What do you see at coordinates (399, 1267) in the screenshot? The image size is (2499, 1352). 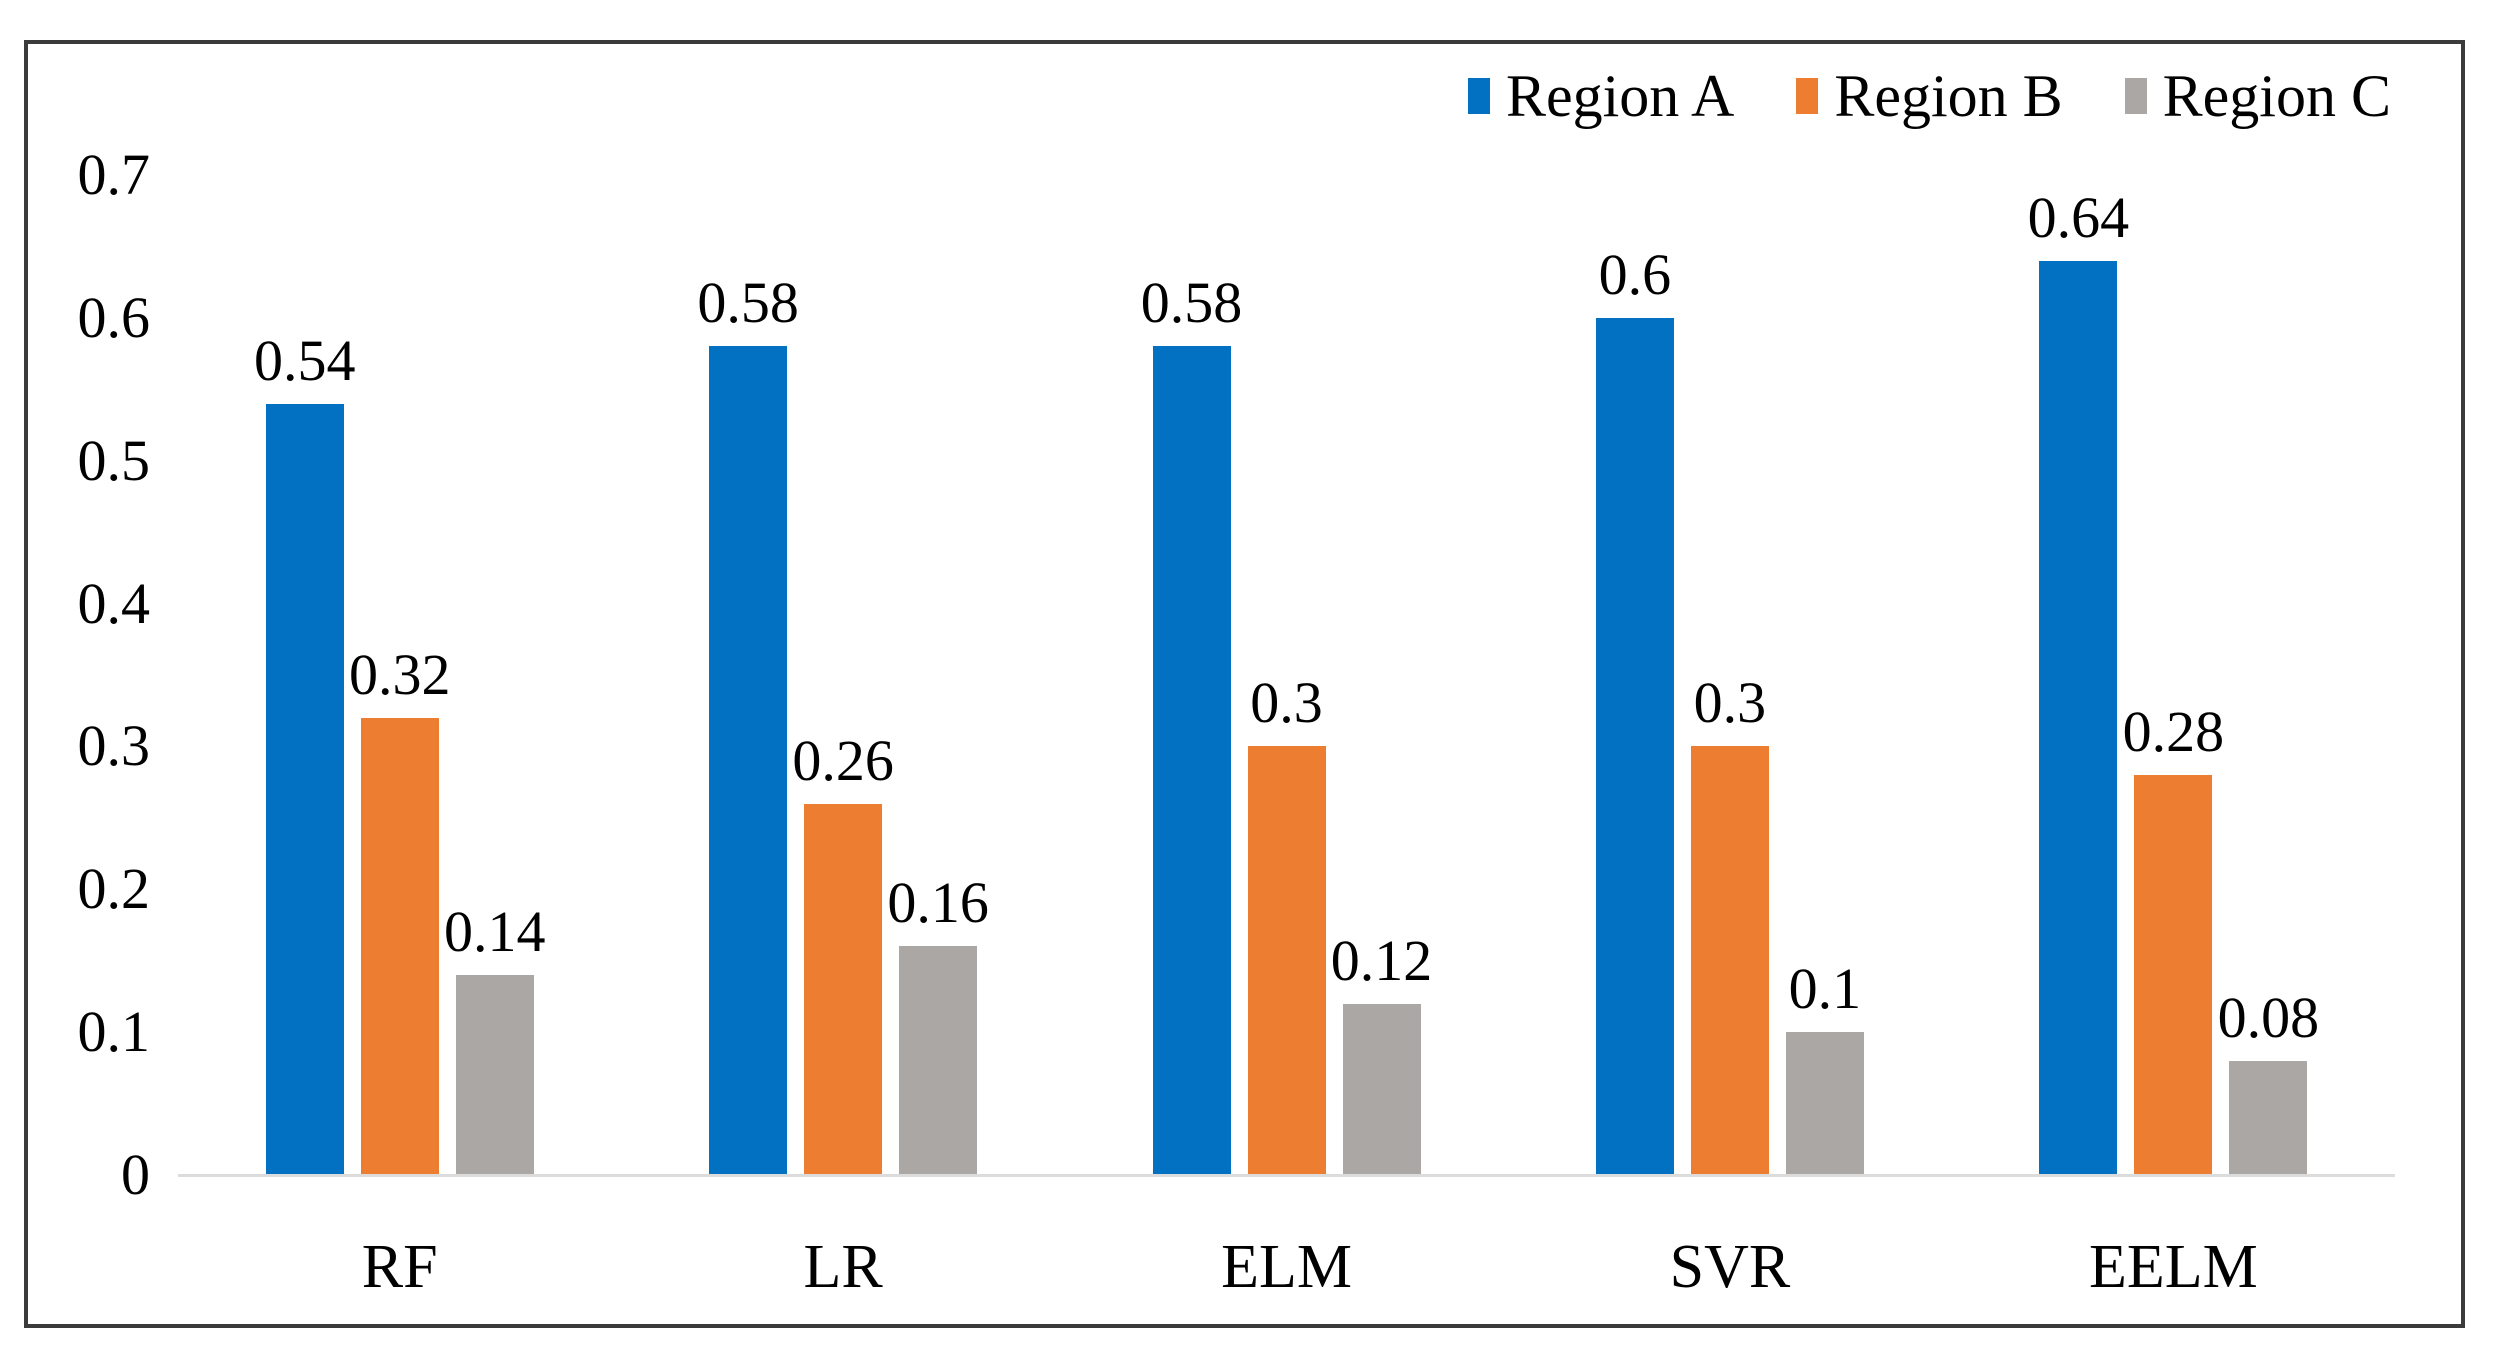 I see `x-label-rf: RF` at bounding box center [399, 1267].